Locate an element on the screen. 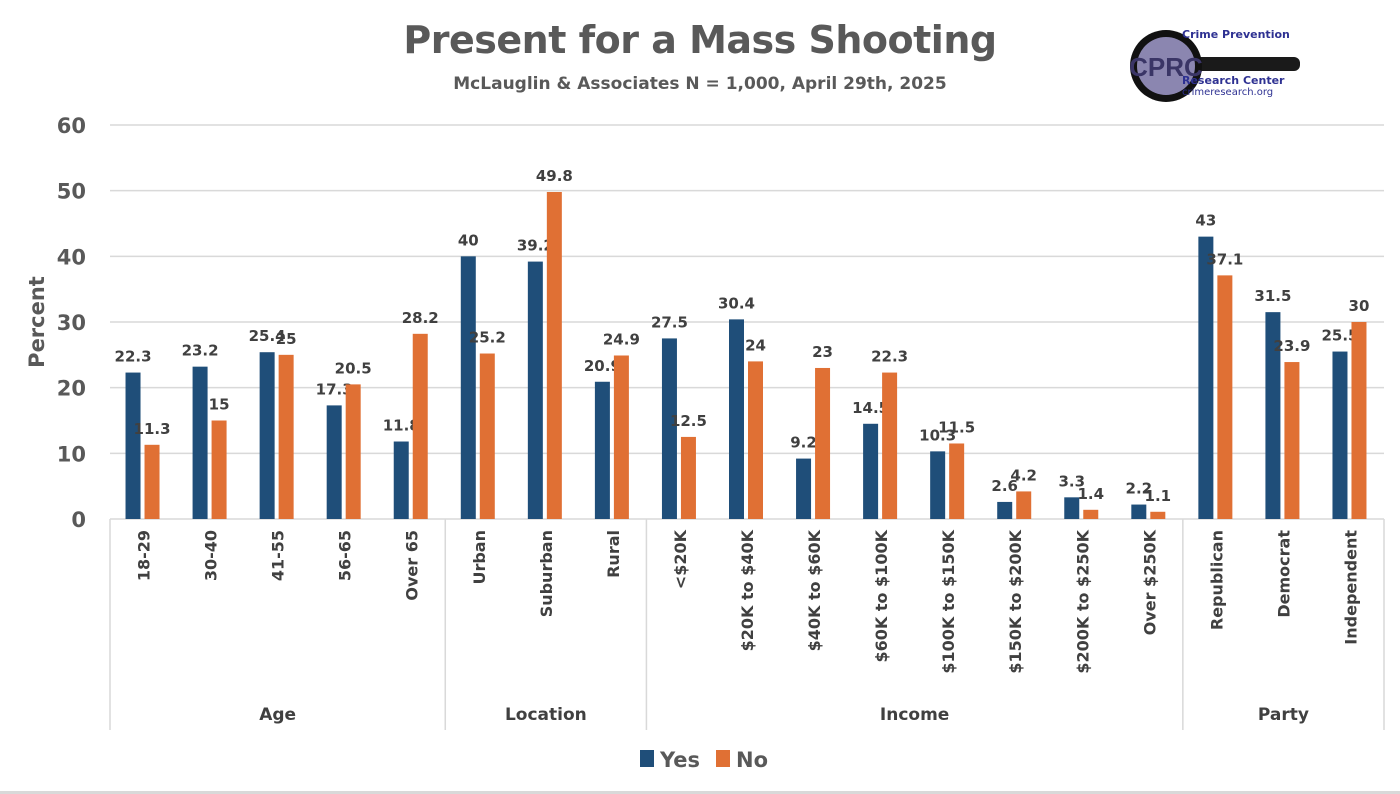  x-tick-label: $60K to $100K is located at coordinates (881, 595).